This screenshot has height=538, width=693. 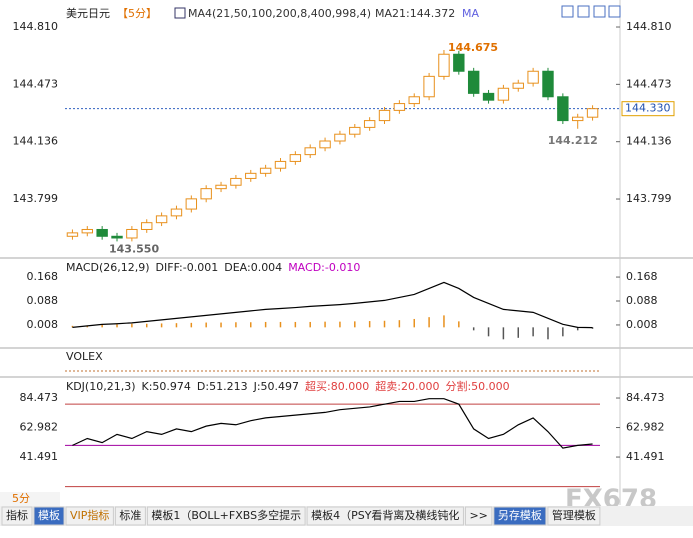 What do you see at coordinates (520, 515) in the screenshot?
I see `toolbar-tab: 另存模板` at bounding box center [520, 515].